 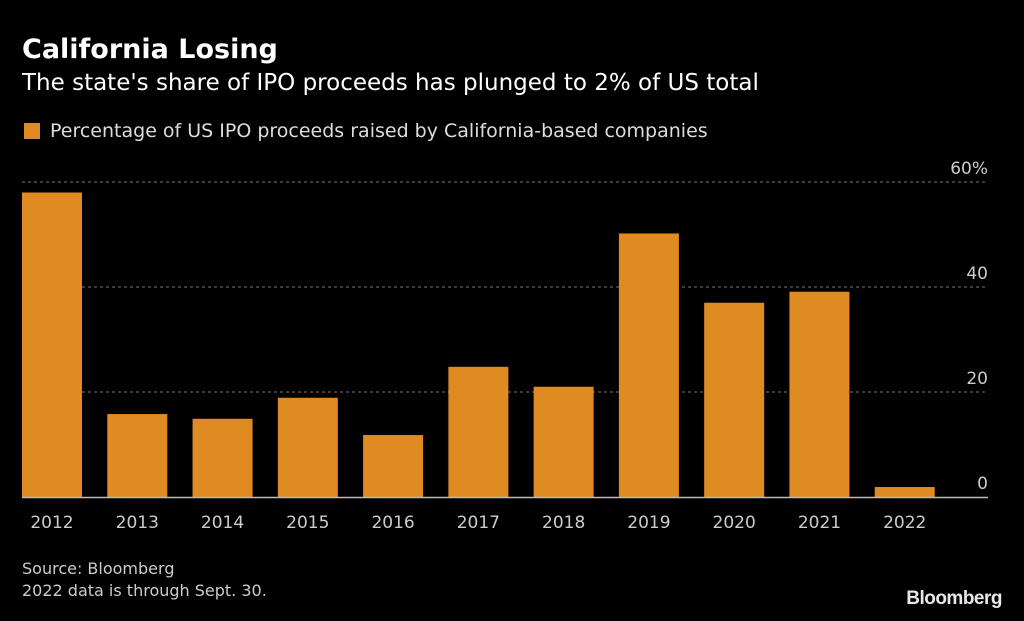 I want to click on x-tick-label: 2012, so click(x=51, y=523).